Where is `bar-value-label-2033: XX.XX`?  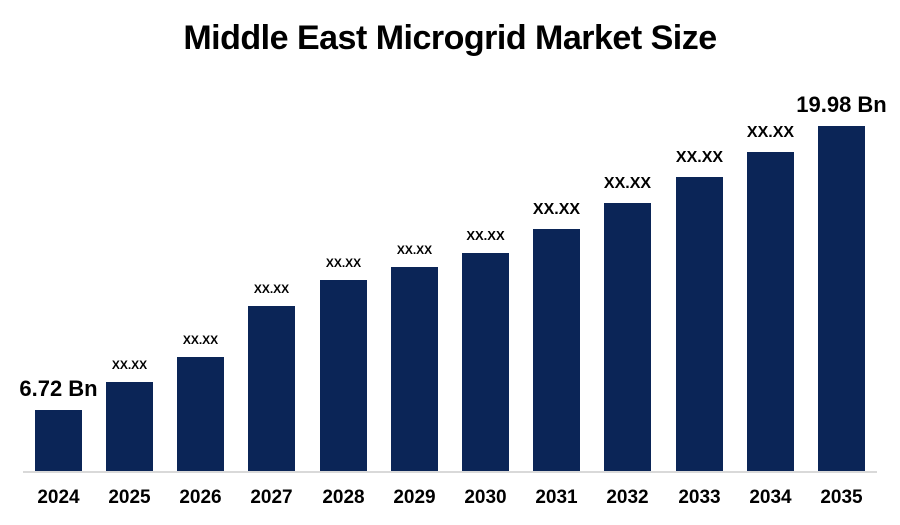 bar-value-label-2033: XX.XX is located at coordinates (699, 158).